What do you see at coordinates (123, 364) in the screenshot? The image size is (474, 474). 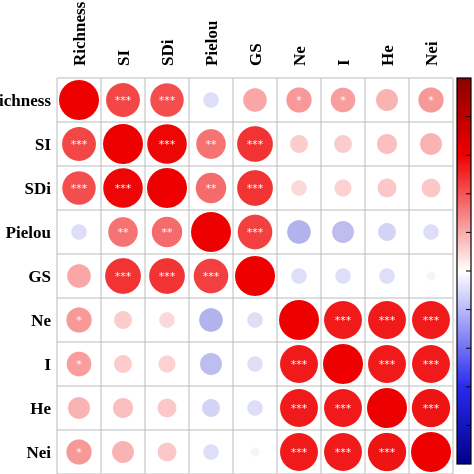 I see `corr-circle-I-SI` at bounding box center [123, 364].